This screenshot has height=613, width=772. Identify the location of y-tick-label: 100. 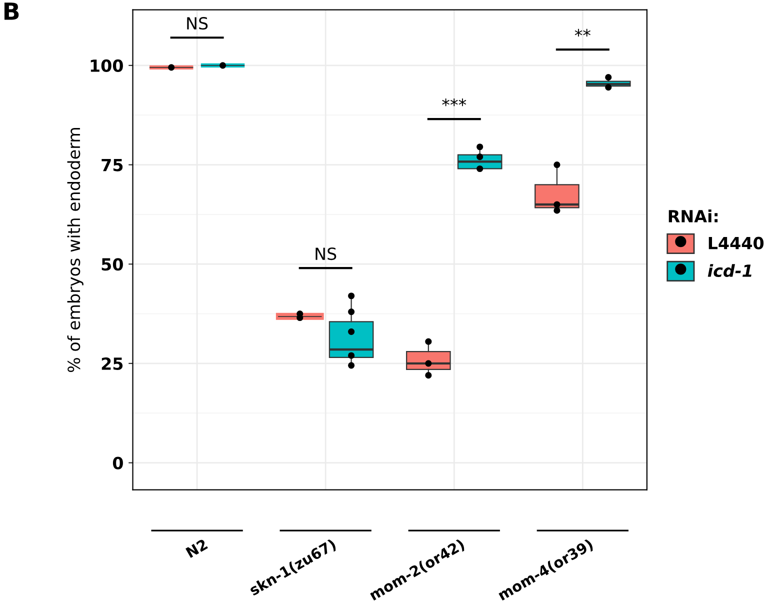
(106, 65).